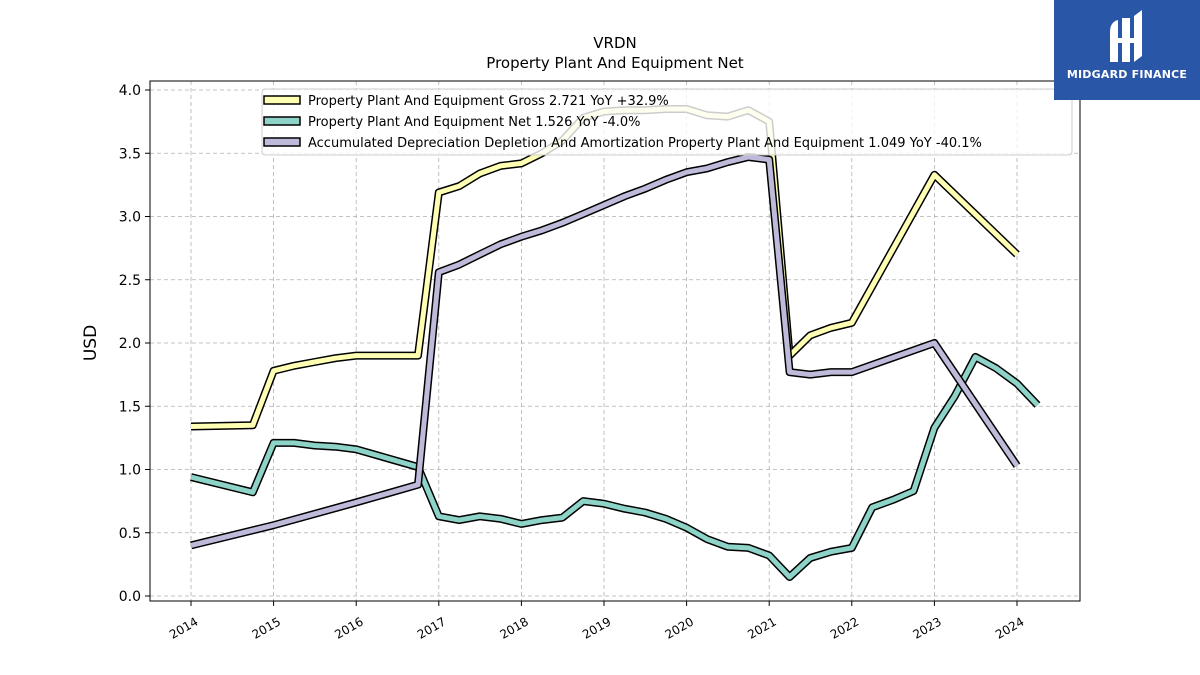 The image size is (1200, 675). I want to click on y-tick-label: 2.5, so click(130, 281).